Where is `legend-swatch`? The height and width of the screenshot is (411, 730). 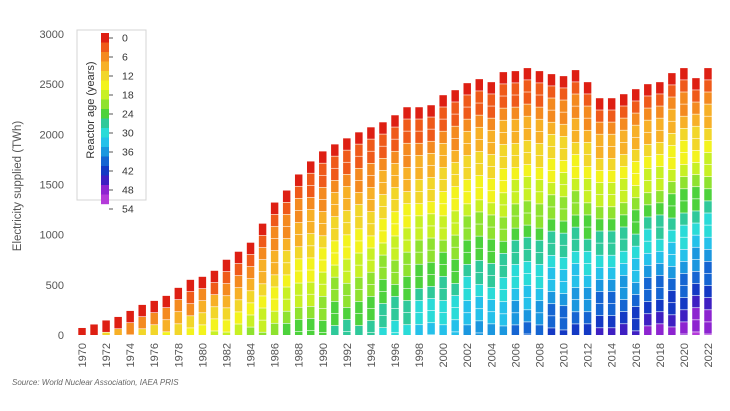 legend-swatch is located at coordinates (105, 123).